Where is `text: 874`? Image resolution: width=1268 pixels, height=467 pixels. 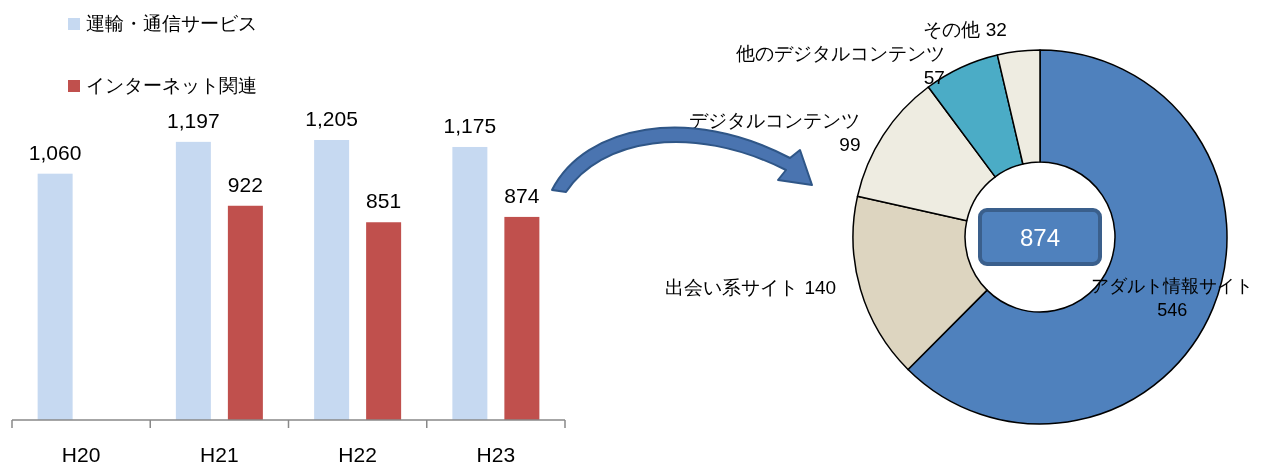 text: 874 is located at coordinates (1040, 237).